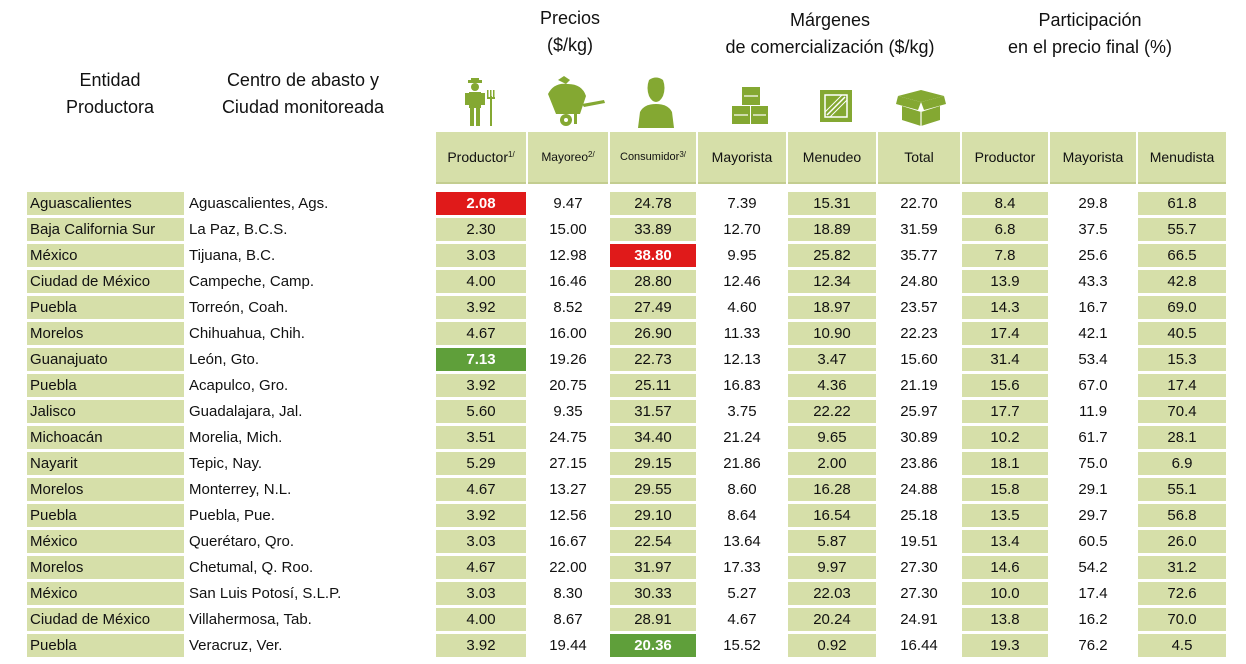 The image size is (1246, 664). What do you see at coordinates (1182, 411) in the screenshot?
I see `cell-p-menudista: 70.4` at bounding box center [1182, 411].